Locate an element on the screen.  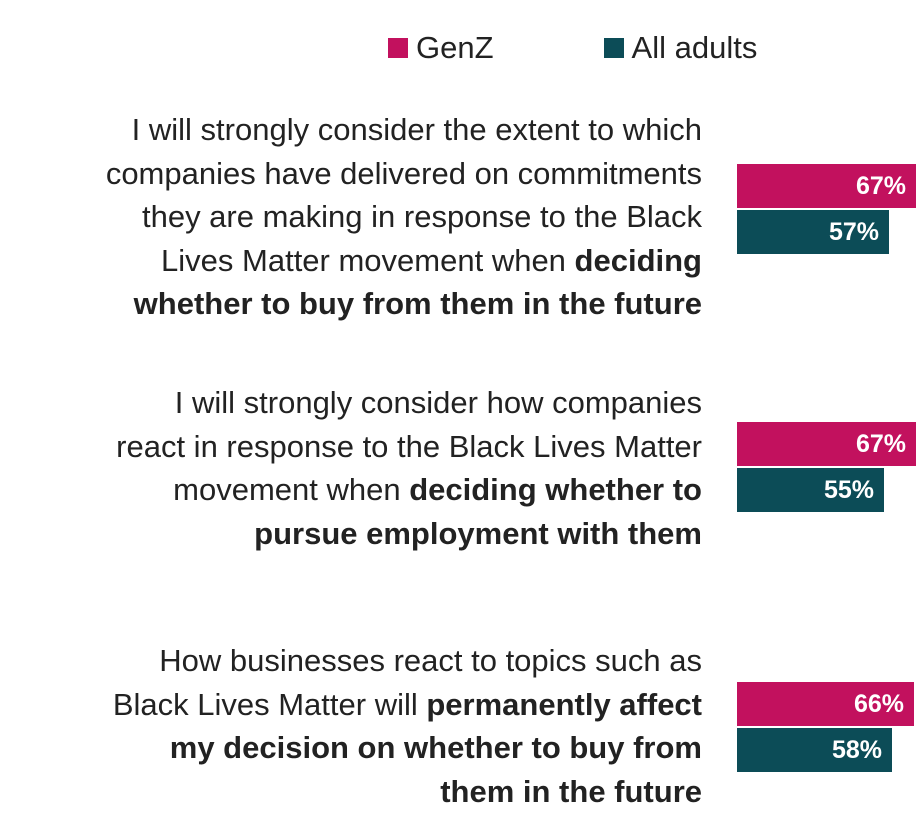
bar-value-label: 66% is located at coordinates (878, 703).